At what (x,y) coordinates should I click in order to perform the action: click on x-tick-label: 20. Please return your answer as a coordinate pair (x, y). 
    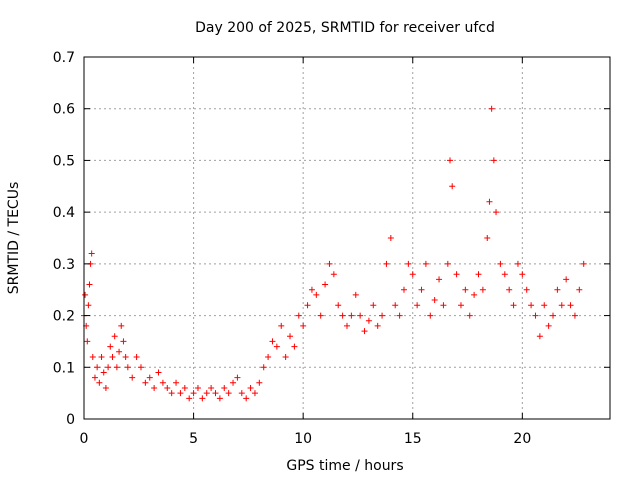
    Looking at the image, I should click on (522, 439).